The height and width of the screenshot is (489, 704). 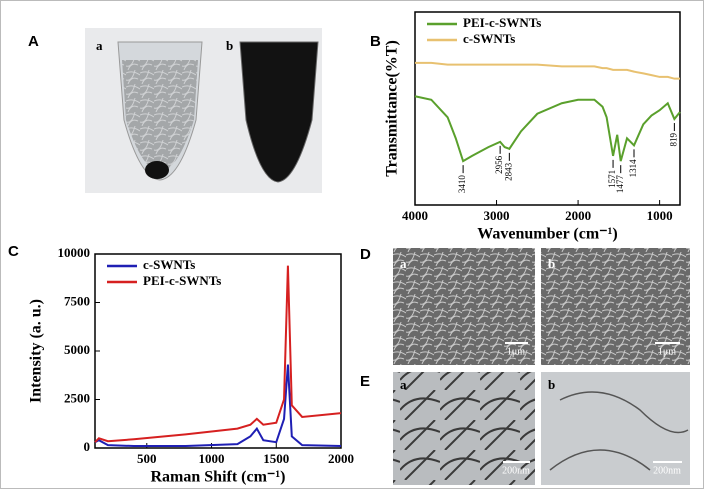 I want to click on panel-label: B, so click(x=375, y=41).